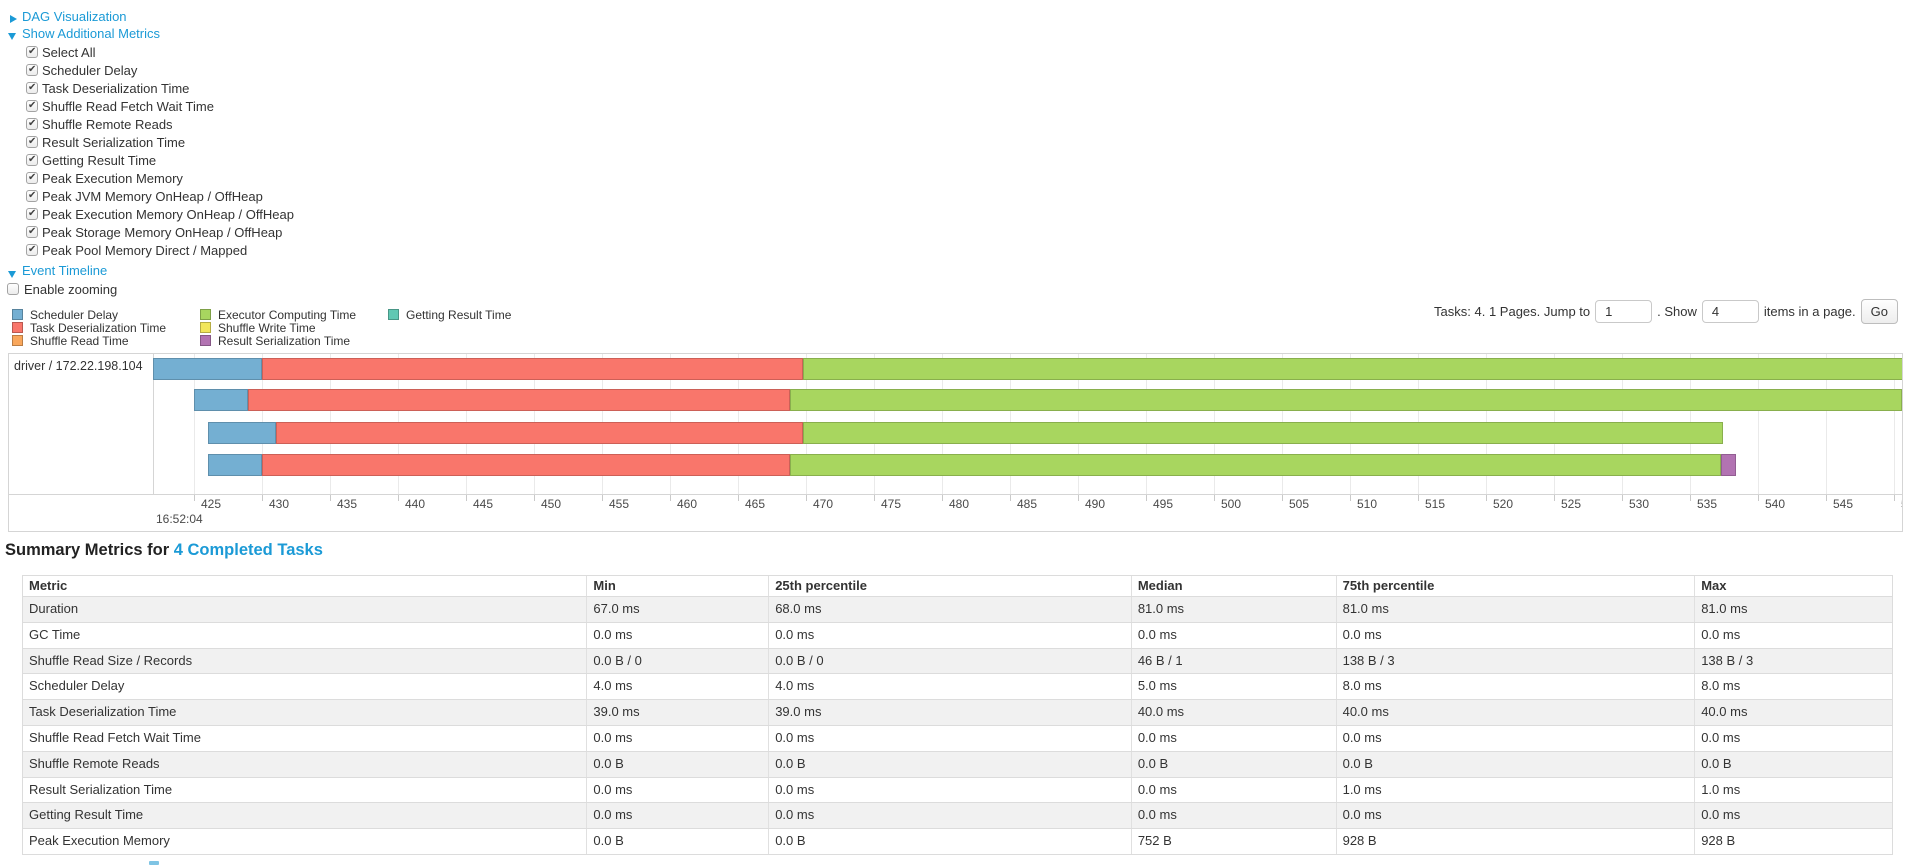  I want to click on table-cell: 0.0 B / 0, so click(677, 661).